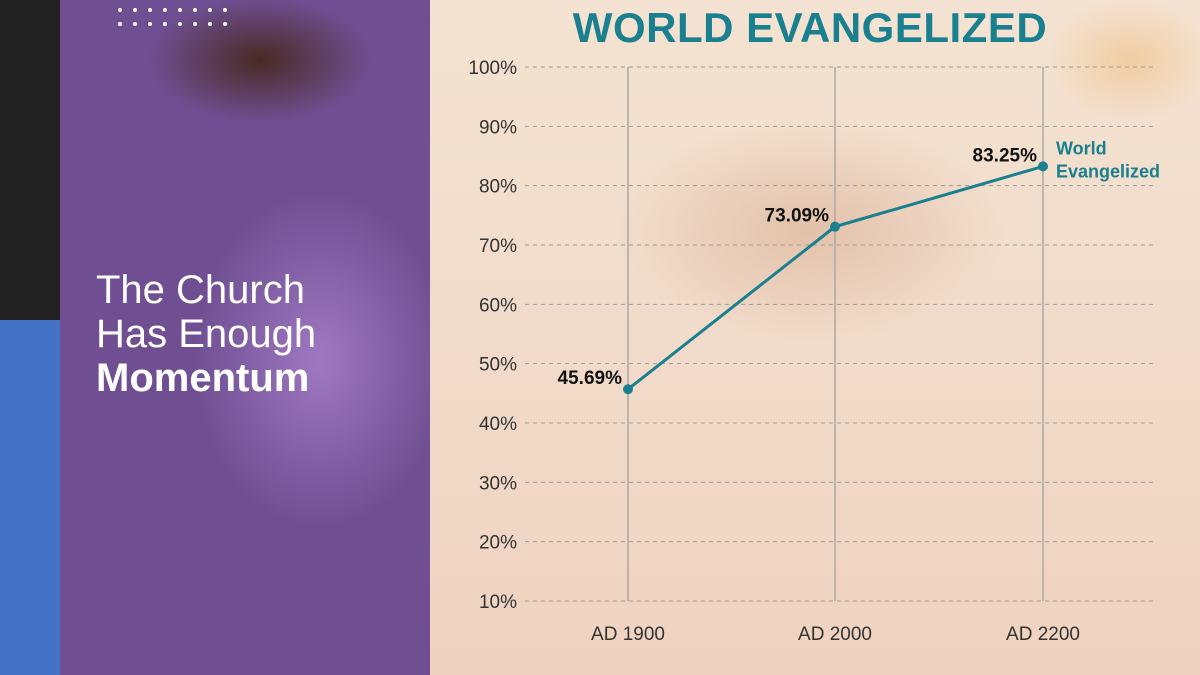  Describe the element at coordinates (1108, 159) in the screenshot. I see `series-label: World Evangelized` at that location.